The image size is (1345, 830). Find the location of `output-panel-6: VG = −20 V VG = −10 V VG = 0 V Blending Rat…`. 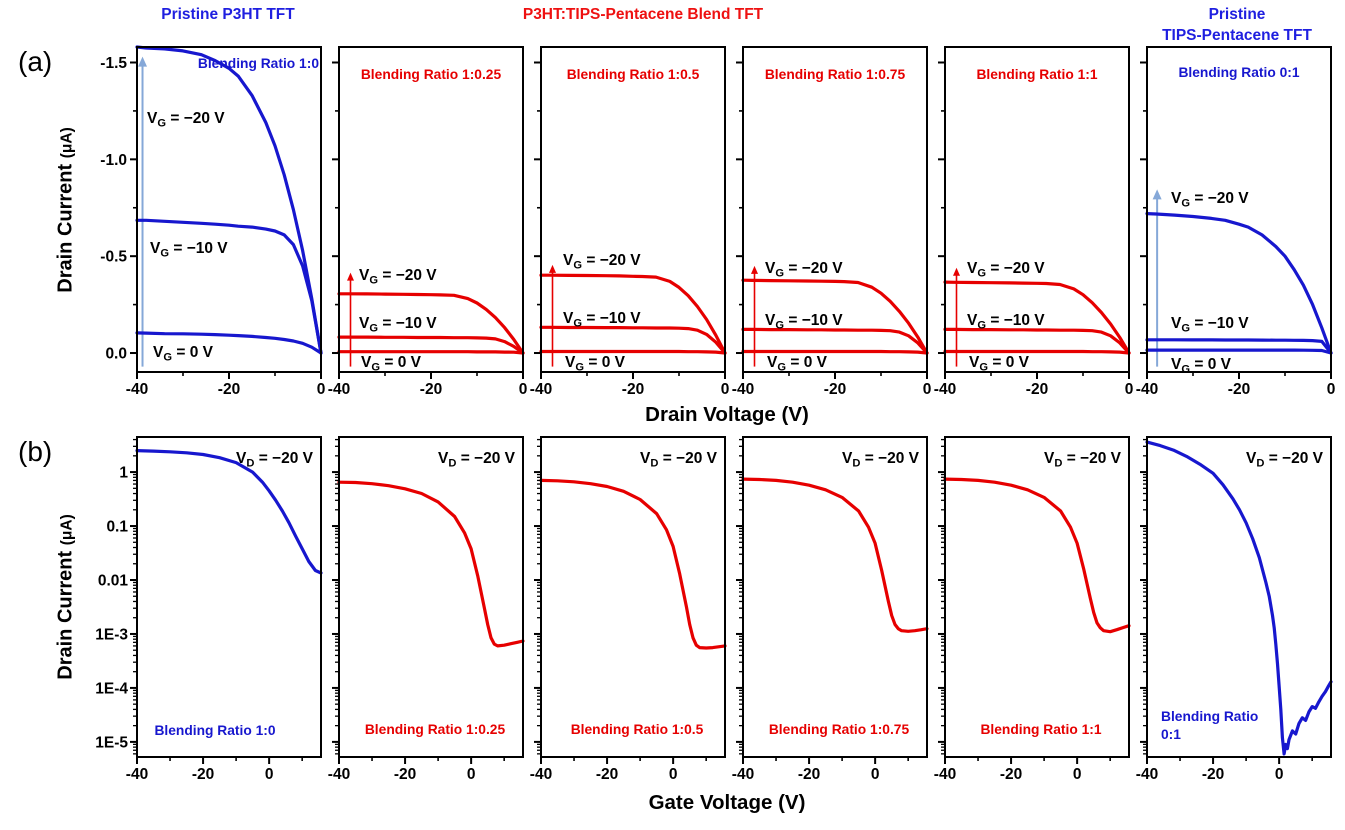

output-panel-6: VG = −20 V VG = −10 V VG = 0 V Blending Rat… is located at coordinates (1236, 222).